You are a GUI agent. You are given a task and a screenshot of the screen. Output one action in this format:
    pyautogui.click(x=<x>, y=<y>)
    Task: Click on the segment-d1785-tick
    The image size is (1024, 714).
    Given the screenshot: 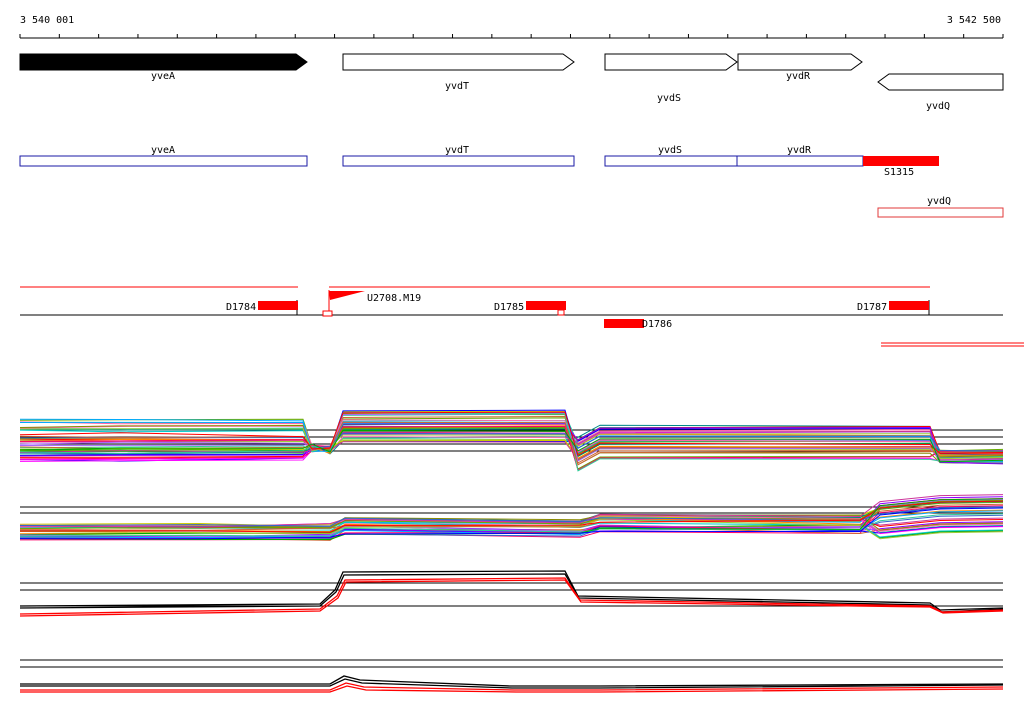 What is the action you would take?
    pyautogui.click(x=561, y=312)
    